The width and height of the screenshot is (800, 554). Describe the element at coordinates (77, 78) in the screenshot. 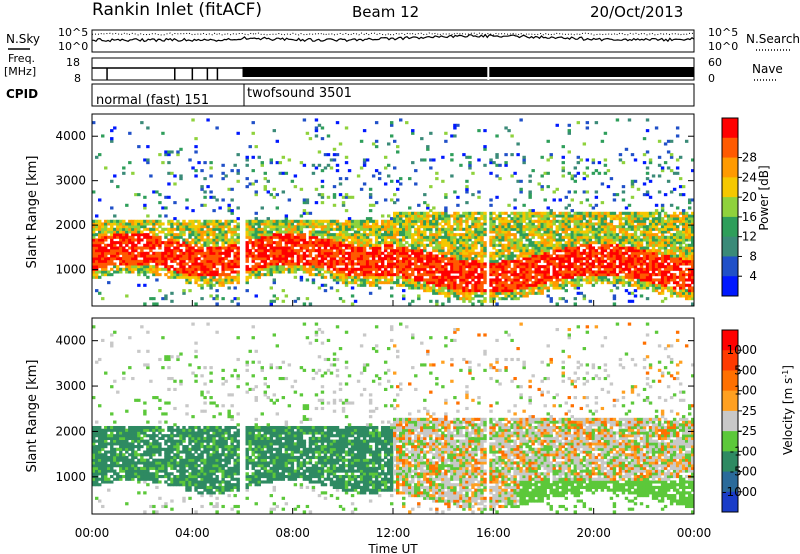

I see `freq-tick-bottom: 8` at that location.